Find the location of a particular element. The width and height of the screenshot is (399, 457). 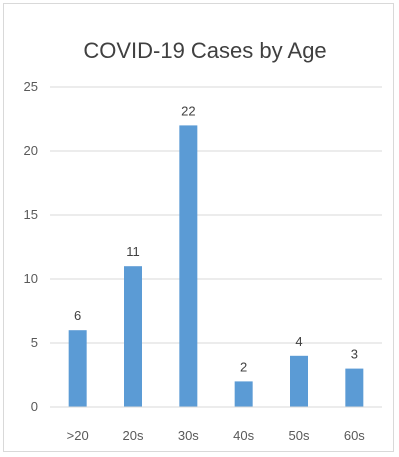

y-tick-label: 15 is located at coordinates (31, 214).